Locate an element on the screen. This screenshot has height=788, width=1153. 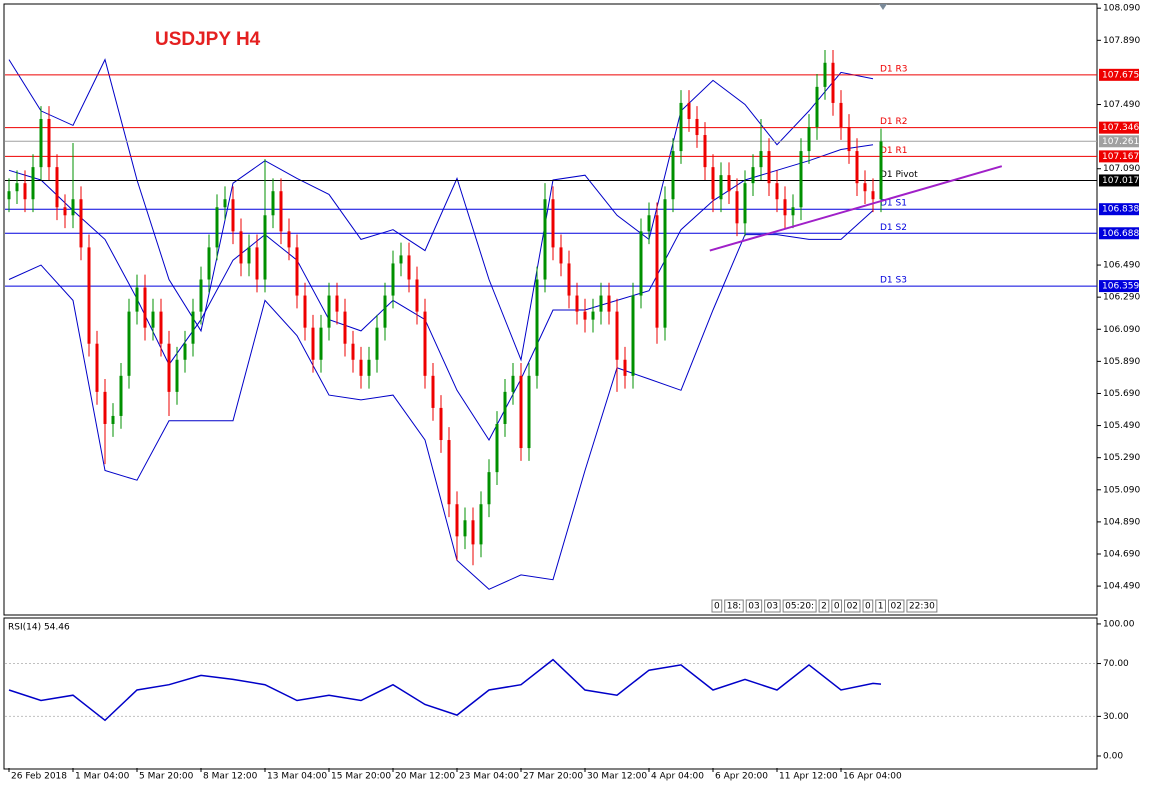
y-tick-label: 105.290 is located at coordinates (1121, 458).